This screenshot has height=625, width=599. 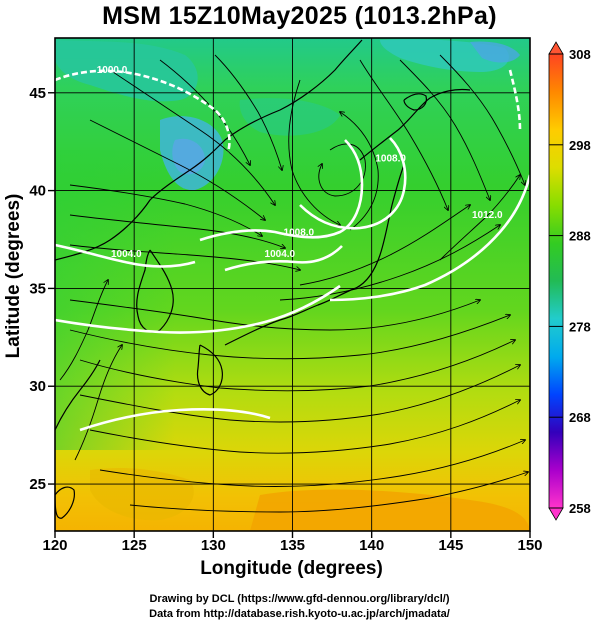 What do you see at coordinates (37, 484) in the screenshot?
I see `y-tick-label: 25` at bounding box center [37, 484].